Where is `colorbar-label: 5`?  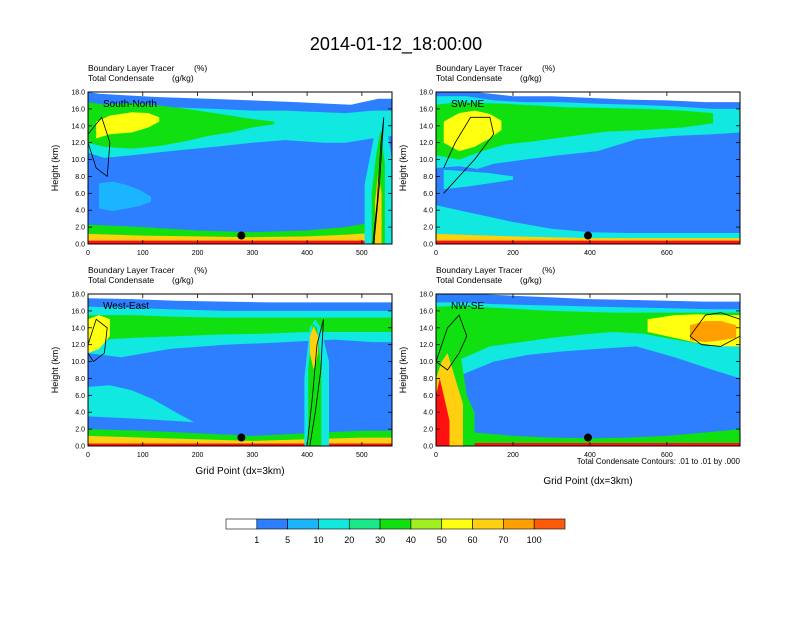
colorbar-label: 5 is located at coordinates (287, 540).